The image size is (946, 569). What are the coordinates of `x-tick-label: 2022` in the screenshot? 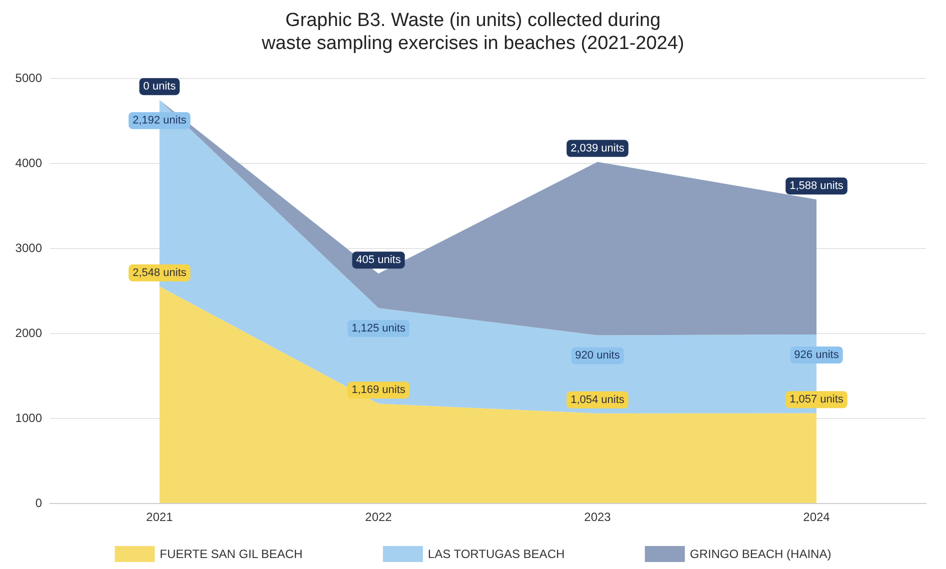 It's located at (378, 517).